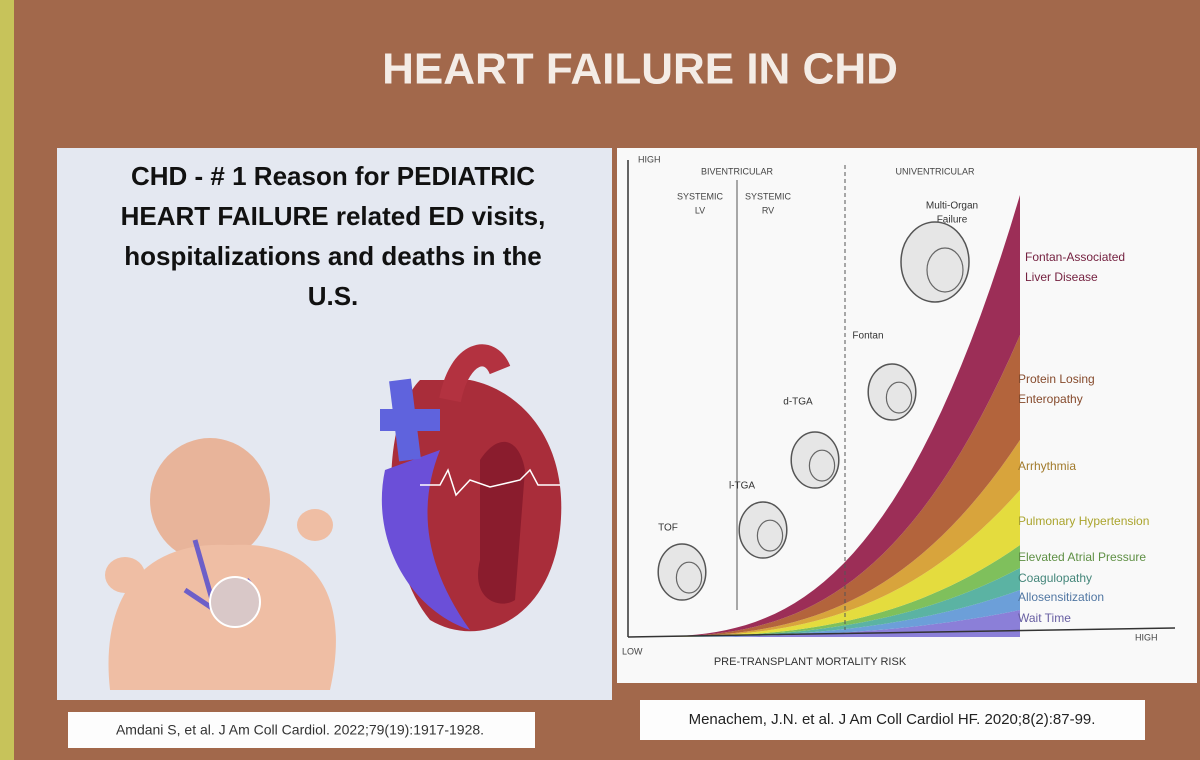  Describe the element at coordinates (1047, 466) in the screenshot. I see `band-label: Arrhythmia` at that location.